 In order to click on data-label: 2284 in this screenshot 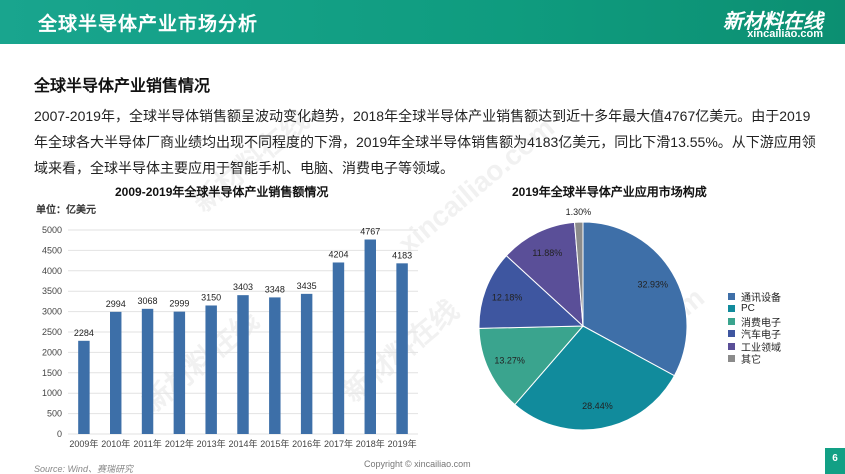, I will do `click(84, 333)`.